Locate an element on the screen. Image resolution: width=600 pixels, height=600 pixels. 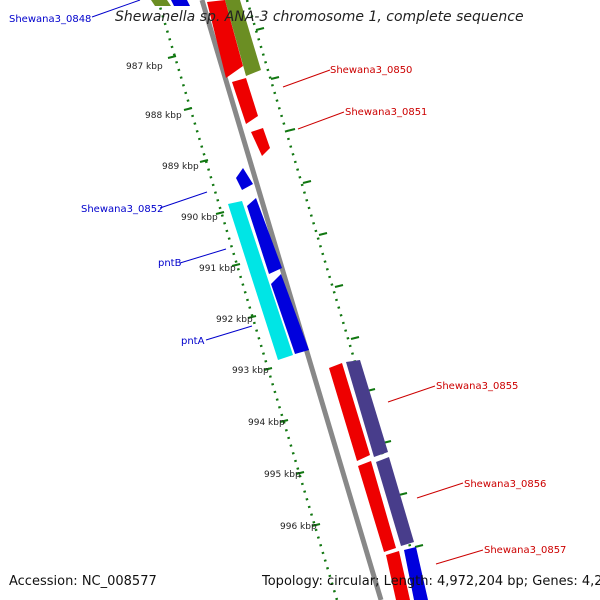
gene-feature-pntA is located at coordinates (290, 314).